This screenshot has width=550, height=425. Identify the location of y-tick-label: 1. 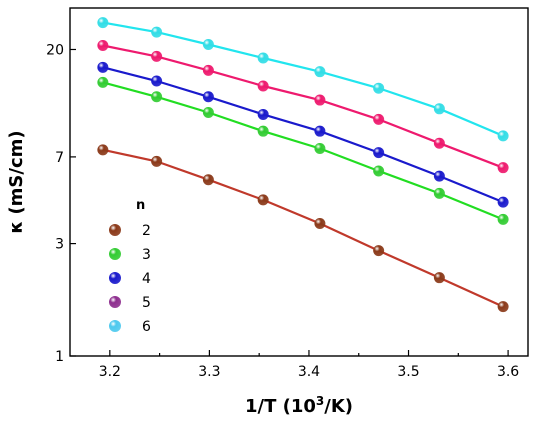
(59, 357).